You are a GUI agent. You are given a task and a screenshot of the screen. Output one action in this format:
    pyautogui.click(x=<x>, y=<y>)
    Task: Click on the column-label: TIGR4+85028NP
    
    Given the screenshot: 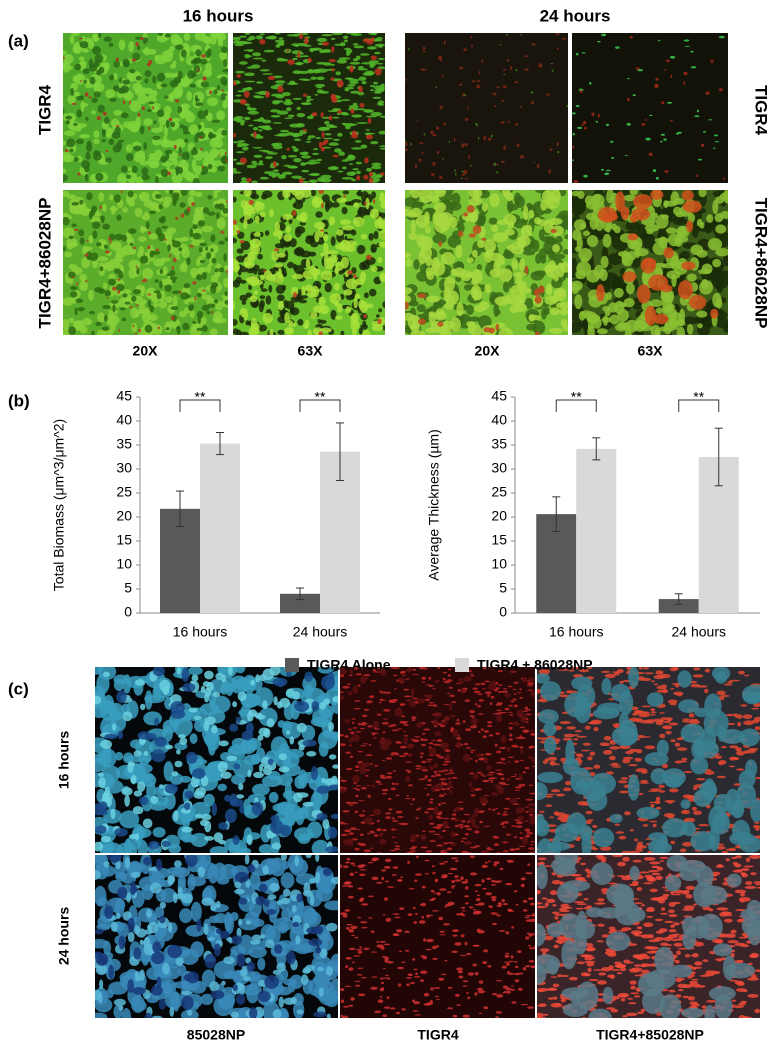 What is the action you would take?
    pyautogui.click(x=650, y=1035)
    